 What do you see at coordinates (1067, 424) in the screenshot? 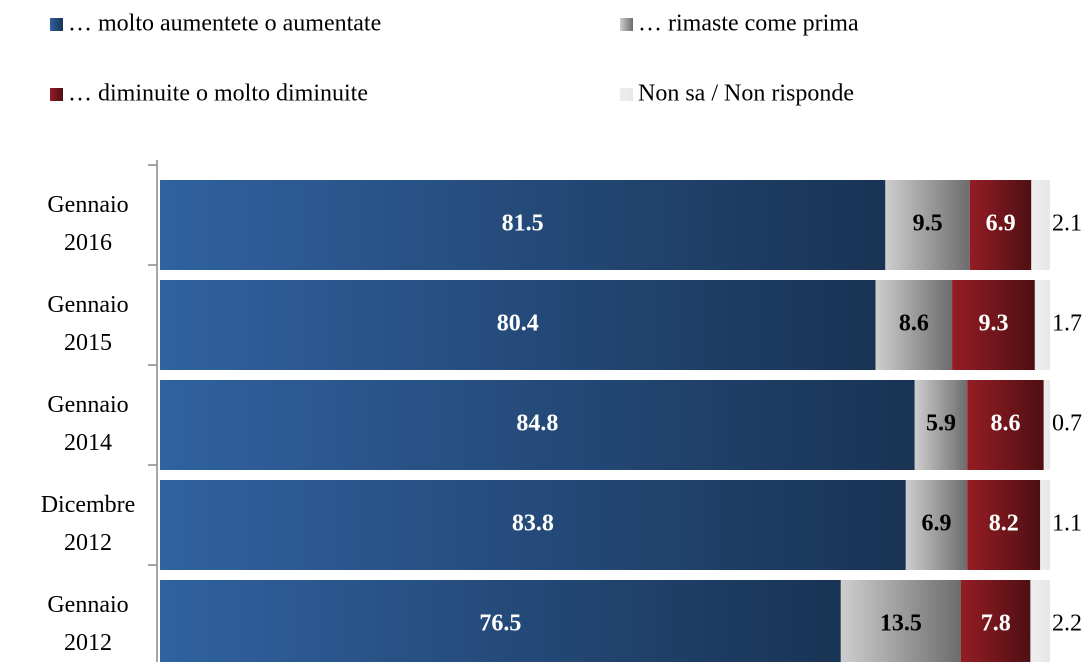
I see `value-label: 0.7` at bounding box center [1067, 424].